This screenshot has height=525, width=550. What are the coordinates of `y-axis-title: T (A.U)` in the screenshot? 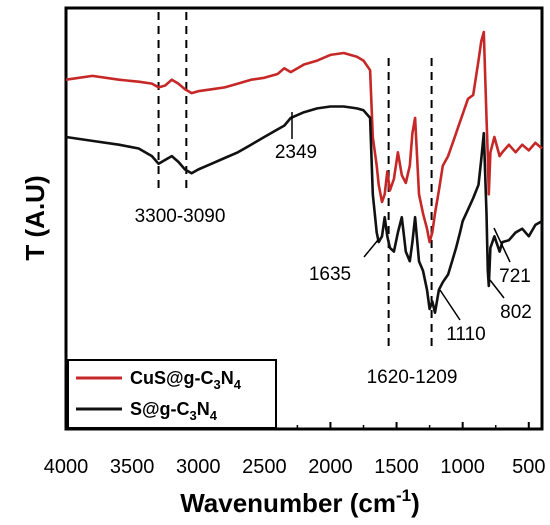 It's located at (35, 217).